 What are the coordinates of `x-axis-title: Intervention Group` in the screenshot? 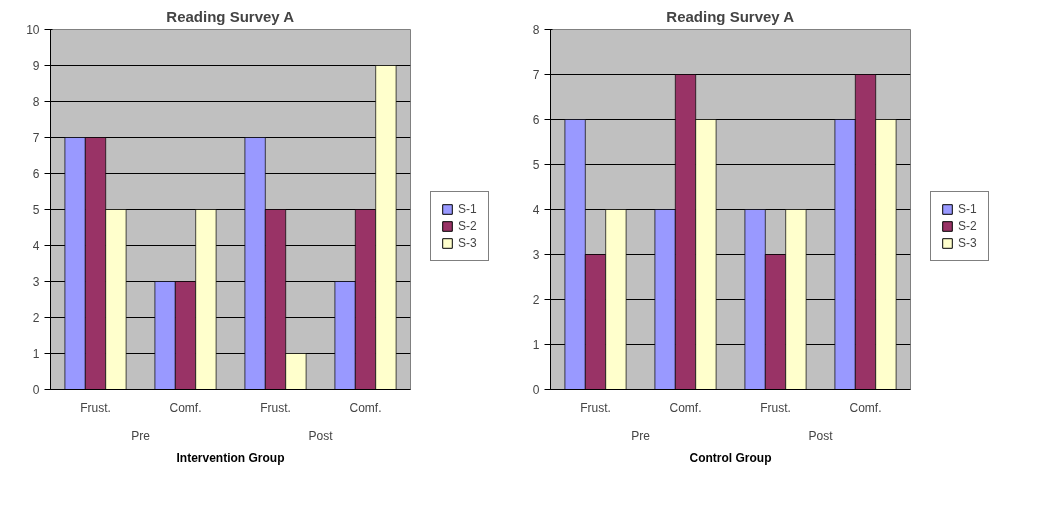 It's located at (230, 457).